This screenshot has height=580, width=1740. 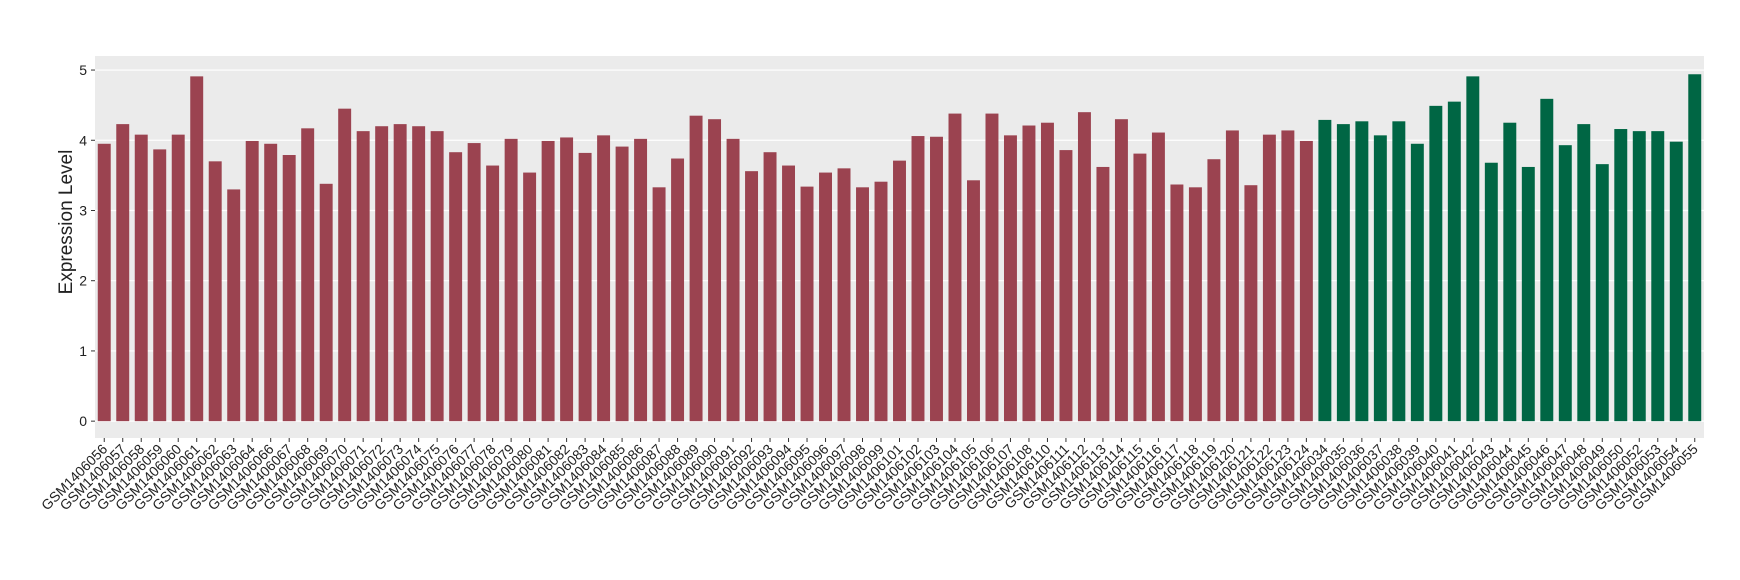 What do you see at coordinates (83, 210) in the screenshot?
I see `y-tick-label: 3` at bounding box center [83, 210].